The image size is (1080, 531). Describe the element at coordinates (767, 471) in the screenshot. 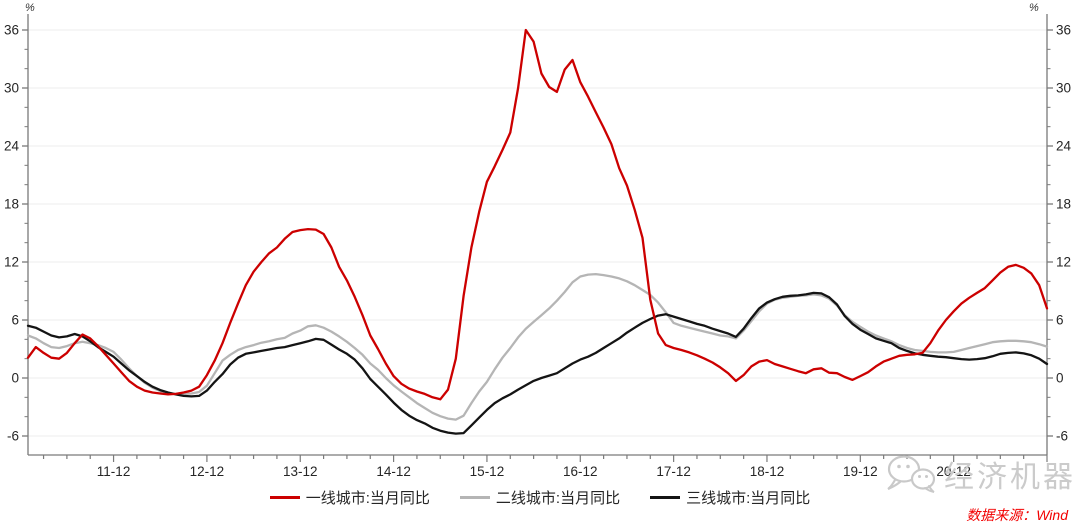

I see `x-tick-label: 18-12` at that location.